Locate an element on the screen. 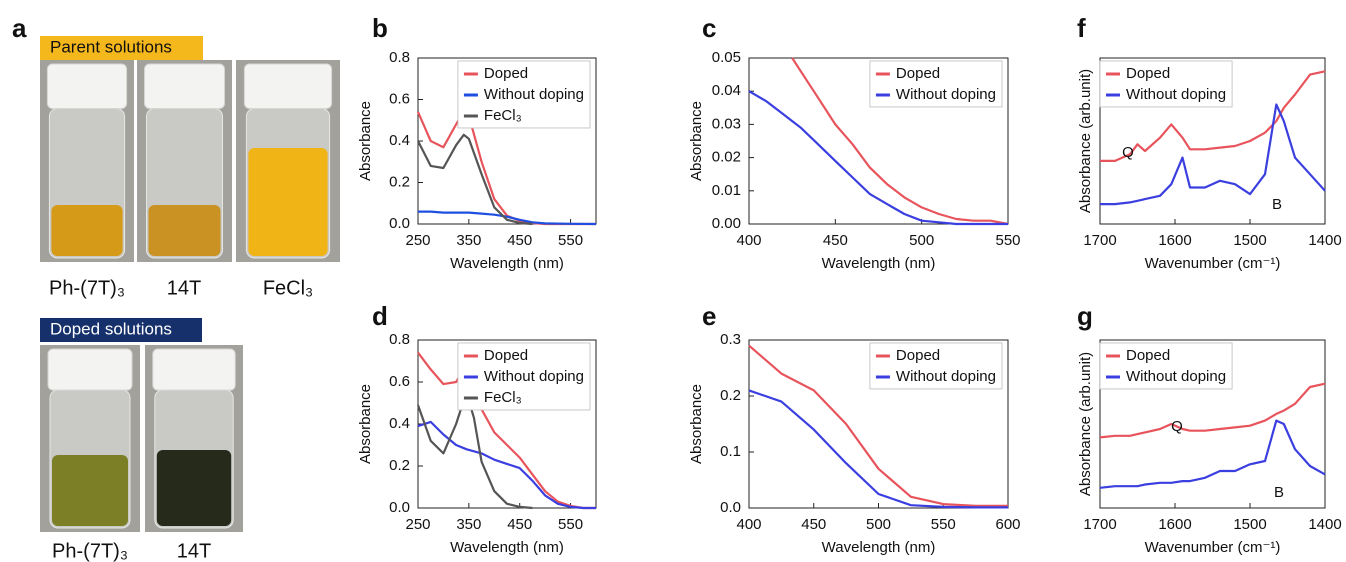 The height and width of the screenshot is (562, 1346). y-tick-label: 0.3 is located at coordinates (730, 339).